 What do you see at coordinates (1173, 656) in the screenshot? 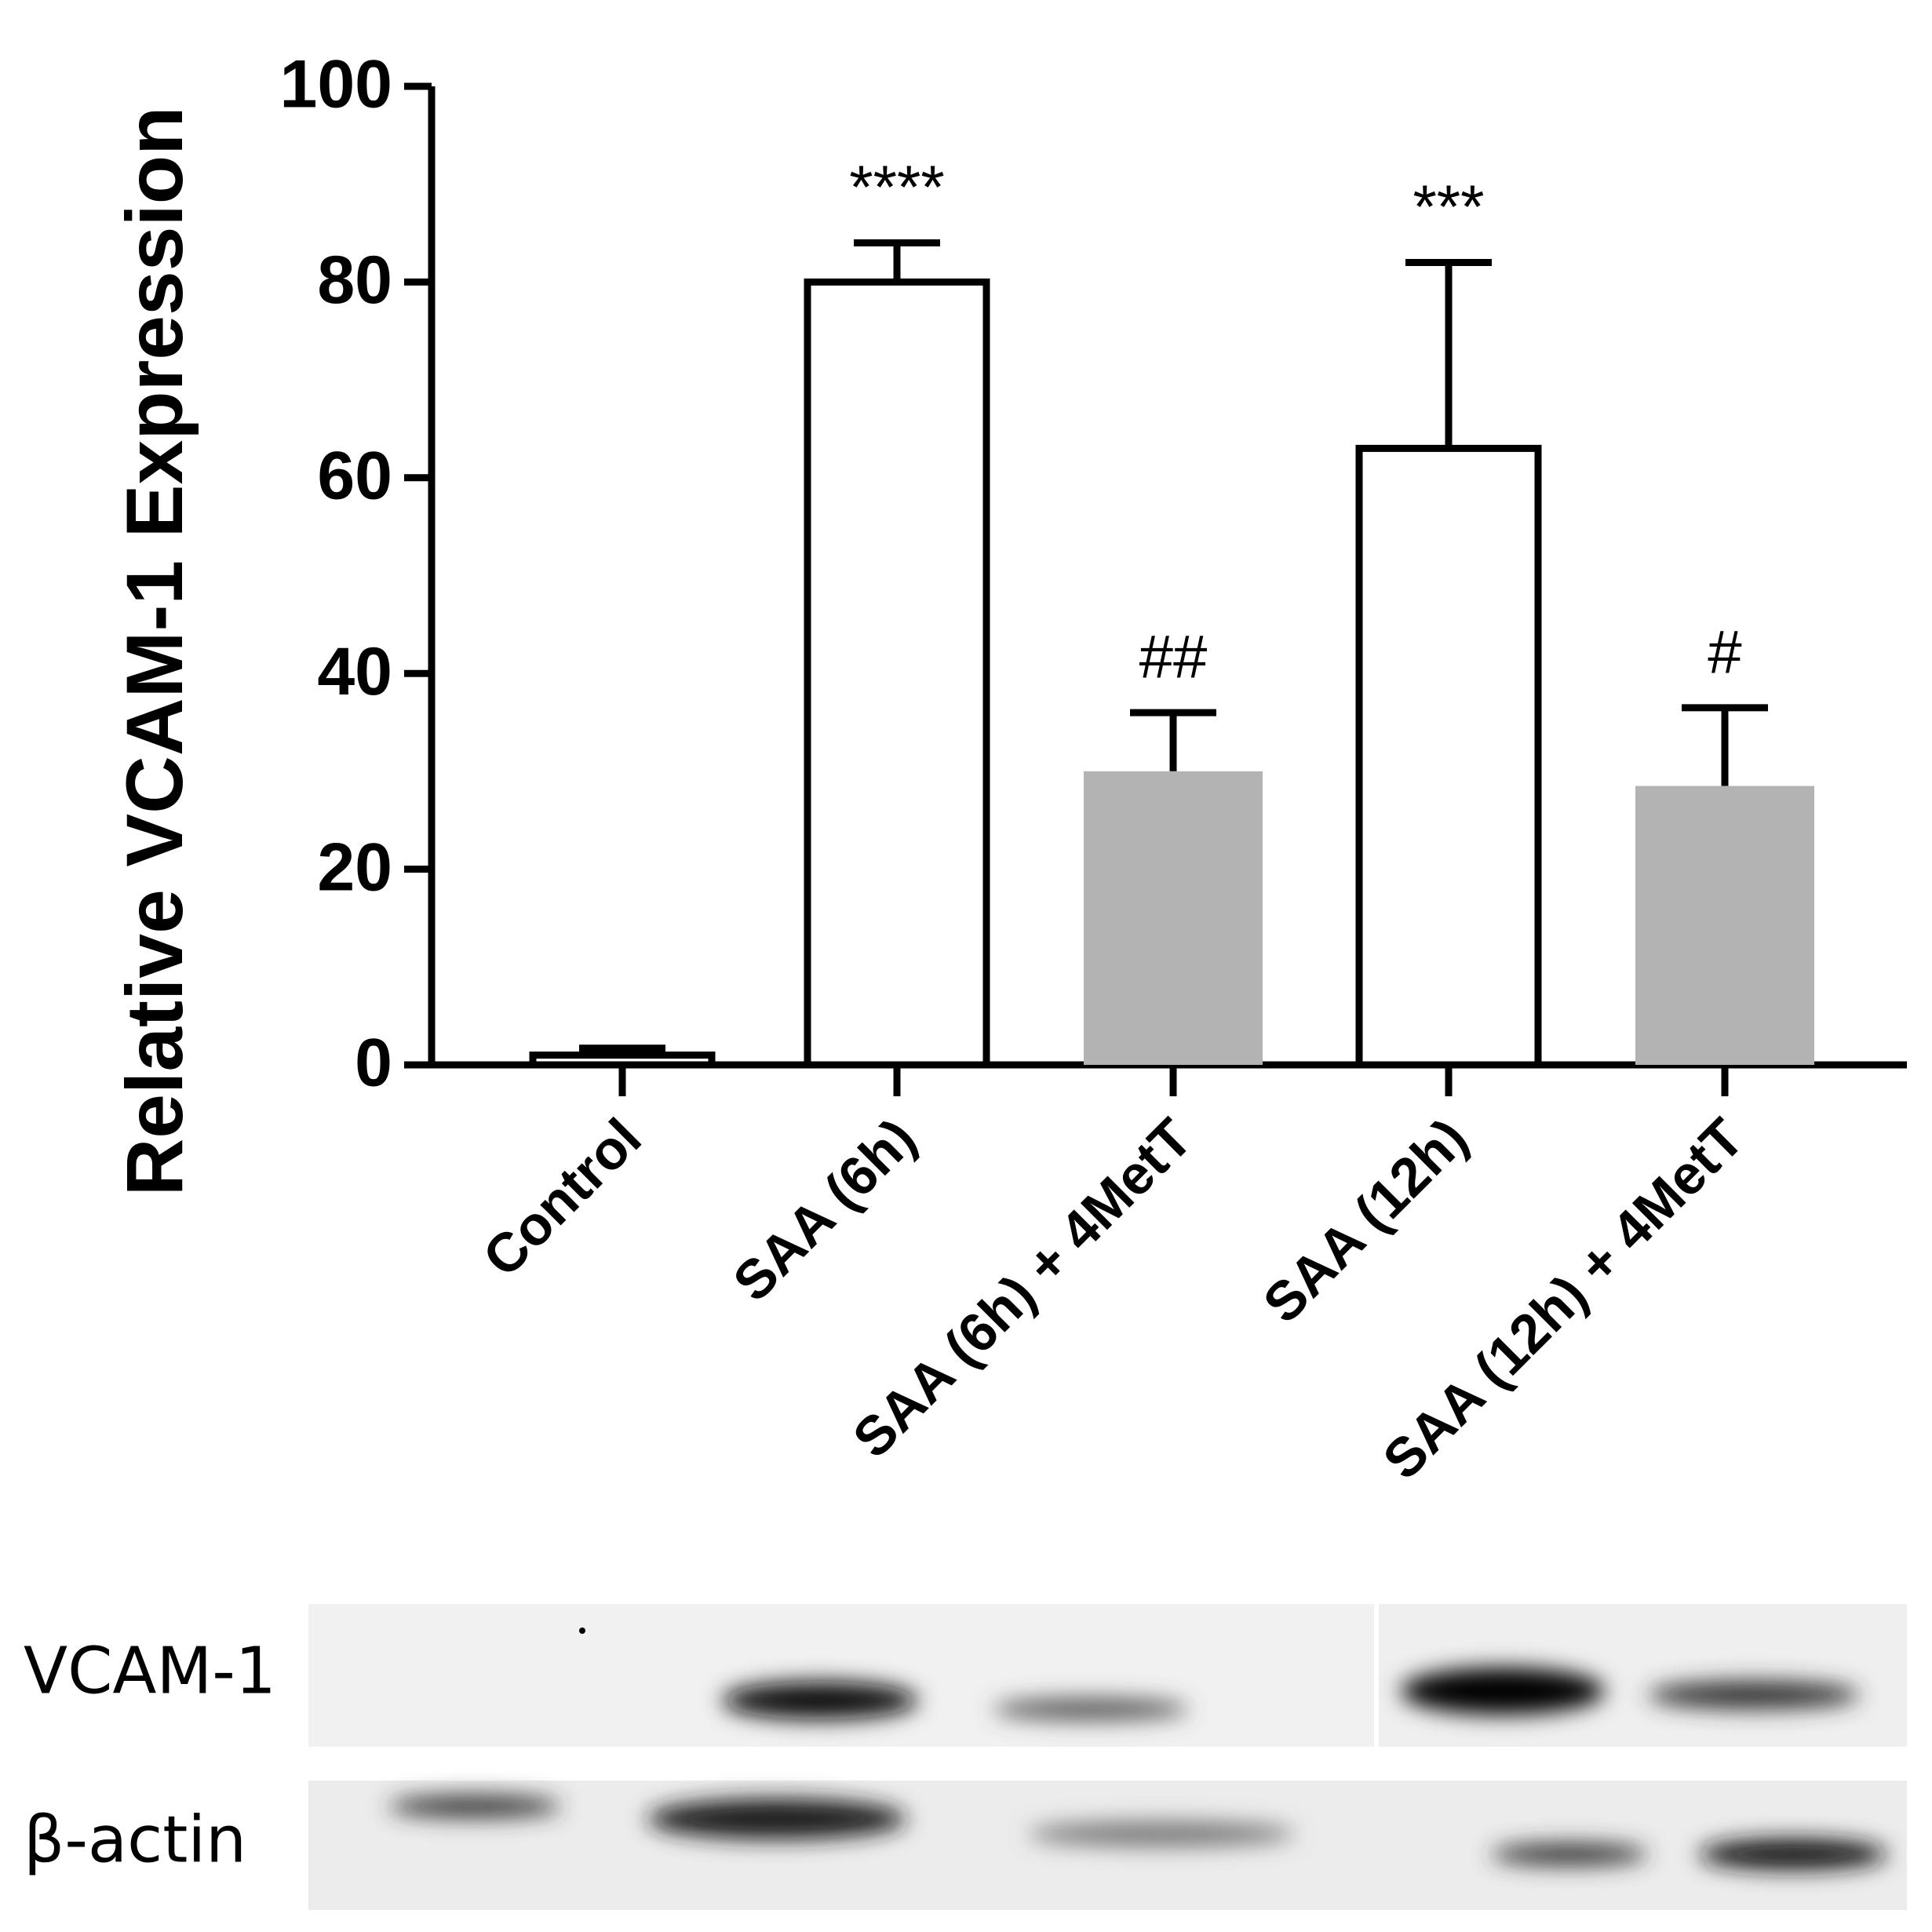
I see `significance-label: ##` at bounding box center [1173, 656].